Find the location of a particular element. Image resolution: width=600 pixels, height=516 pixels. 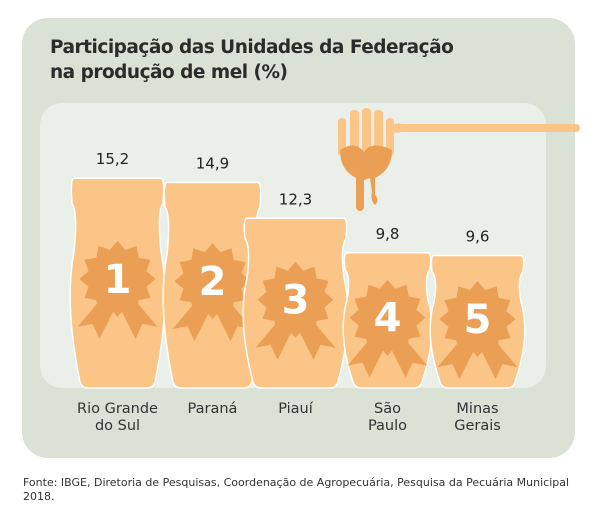

jar-bar: 3 12,3 Piauí is located at coordinates (295, 303).